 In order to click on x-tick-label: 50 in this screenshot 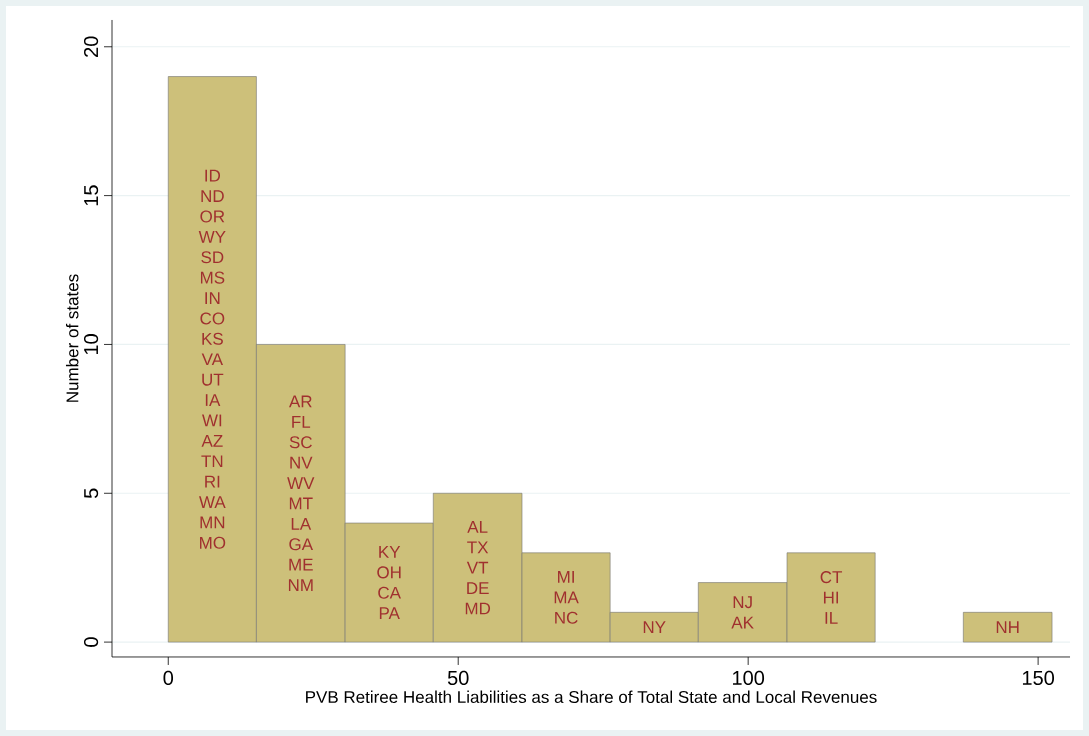, I will do `click(458, 678)`.